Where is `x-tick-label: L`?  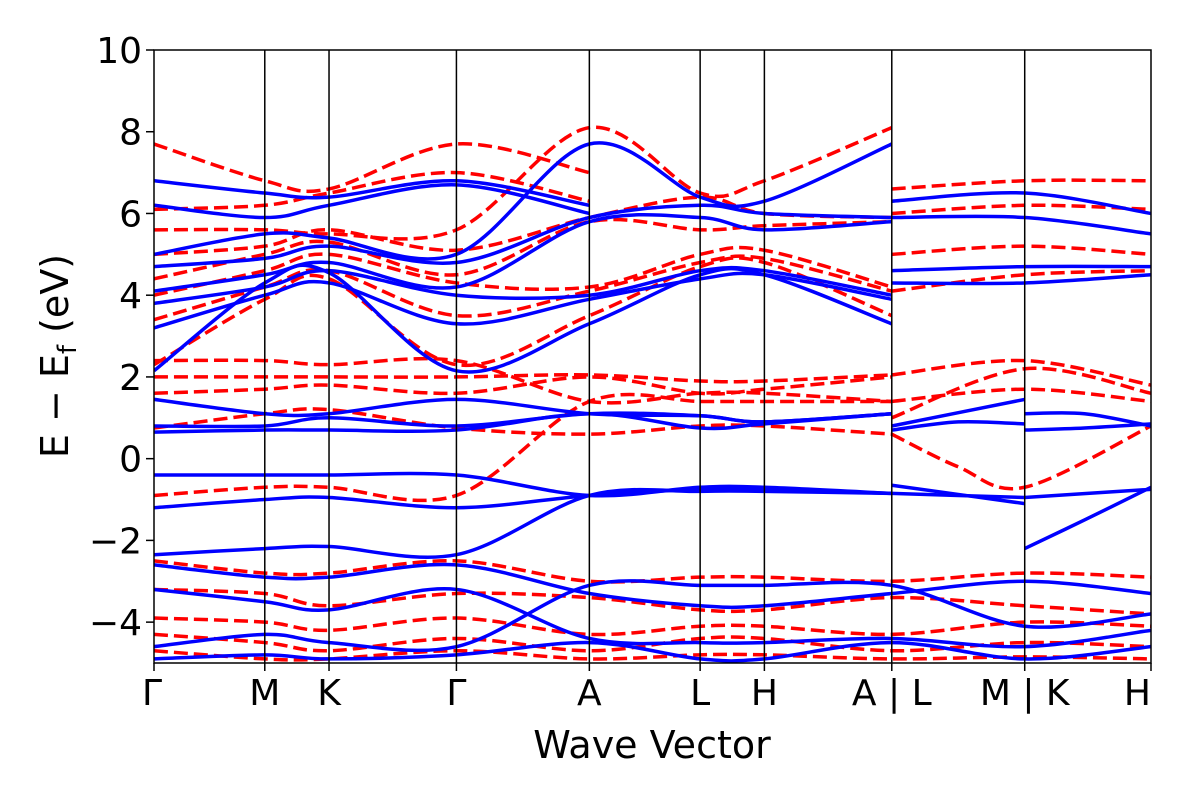 x-tick-label: L is located at coordinates (700, 693).